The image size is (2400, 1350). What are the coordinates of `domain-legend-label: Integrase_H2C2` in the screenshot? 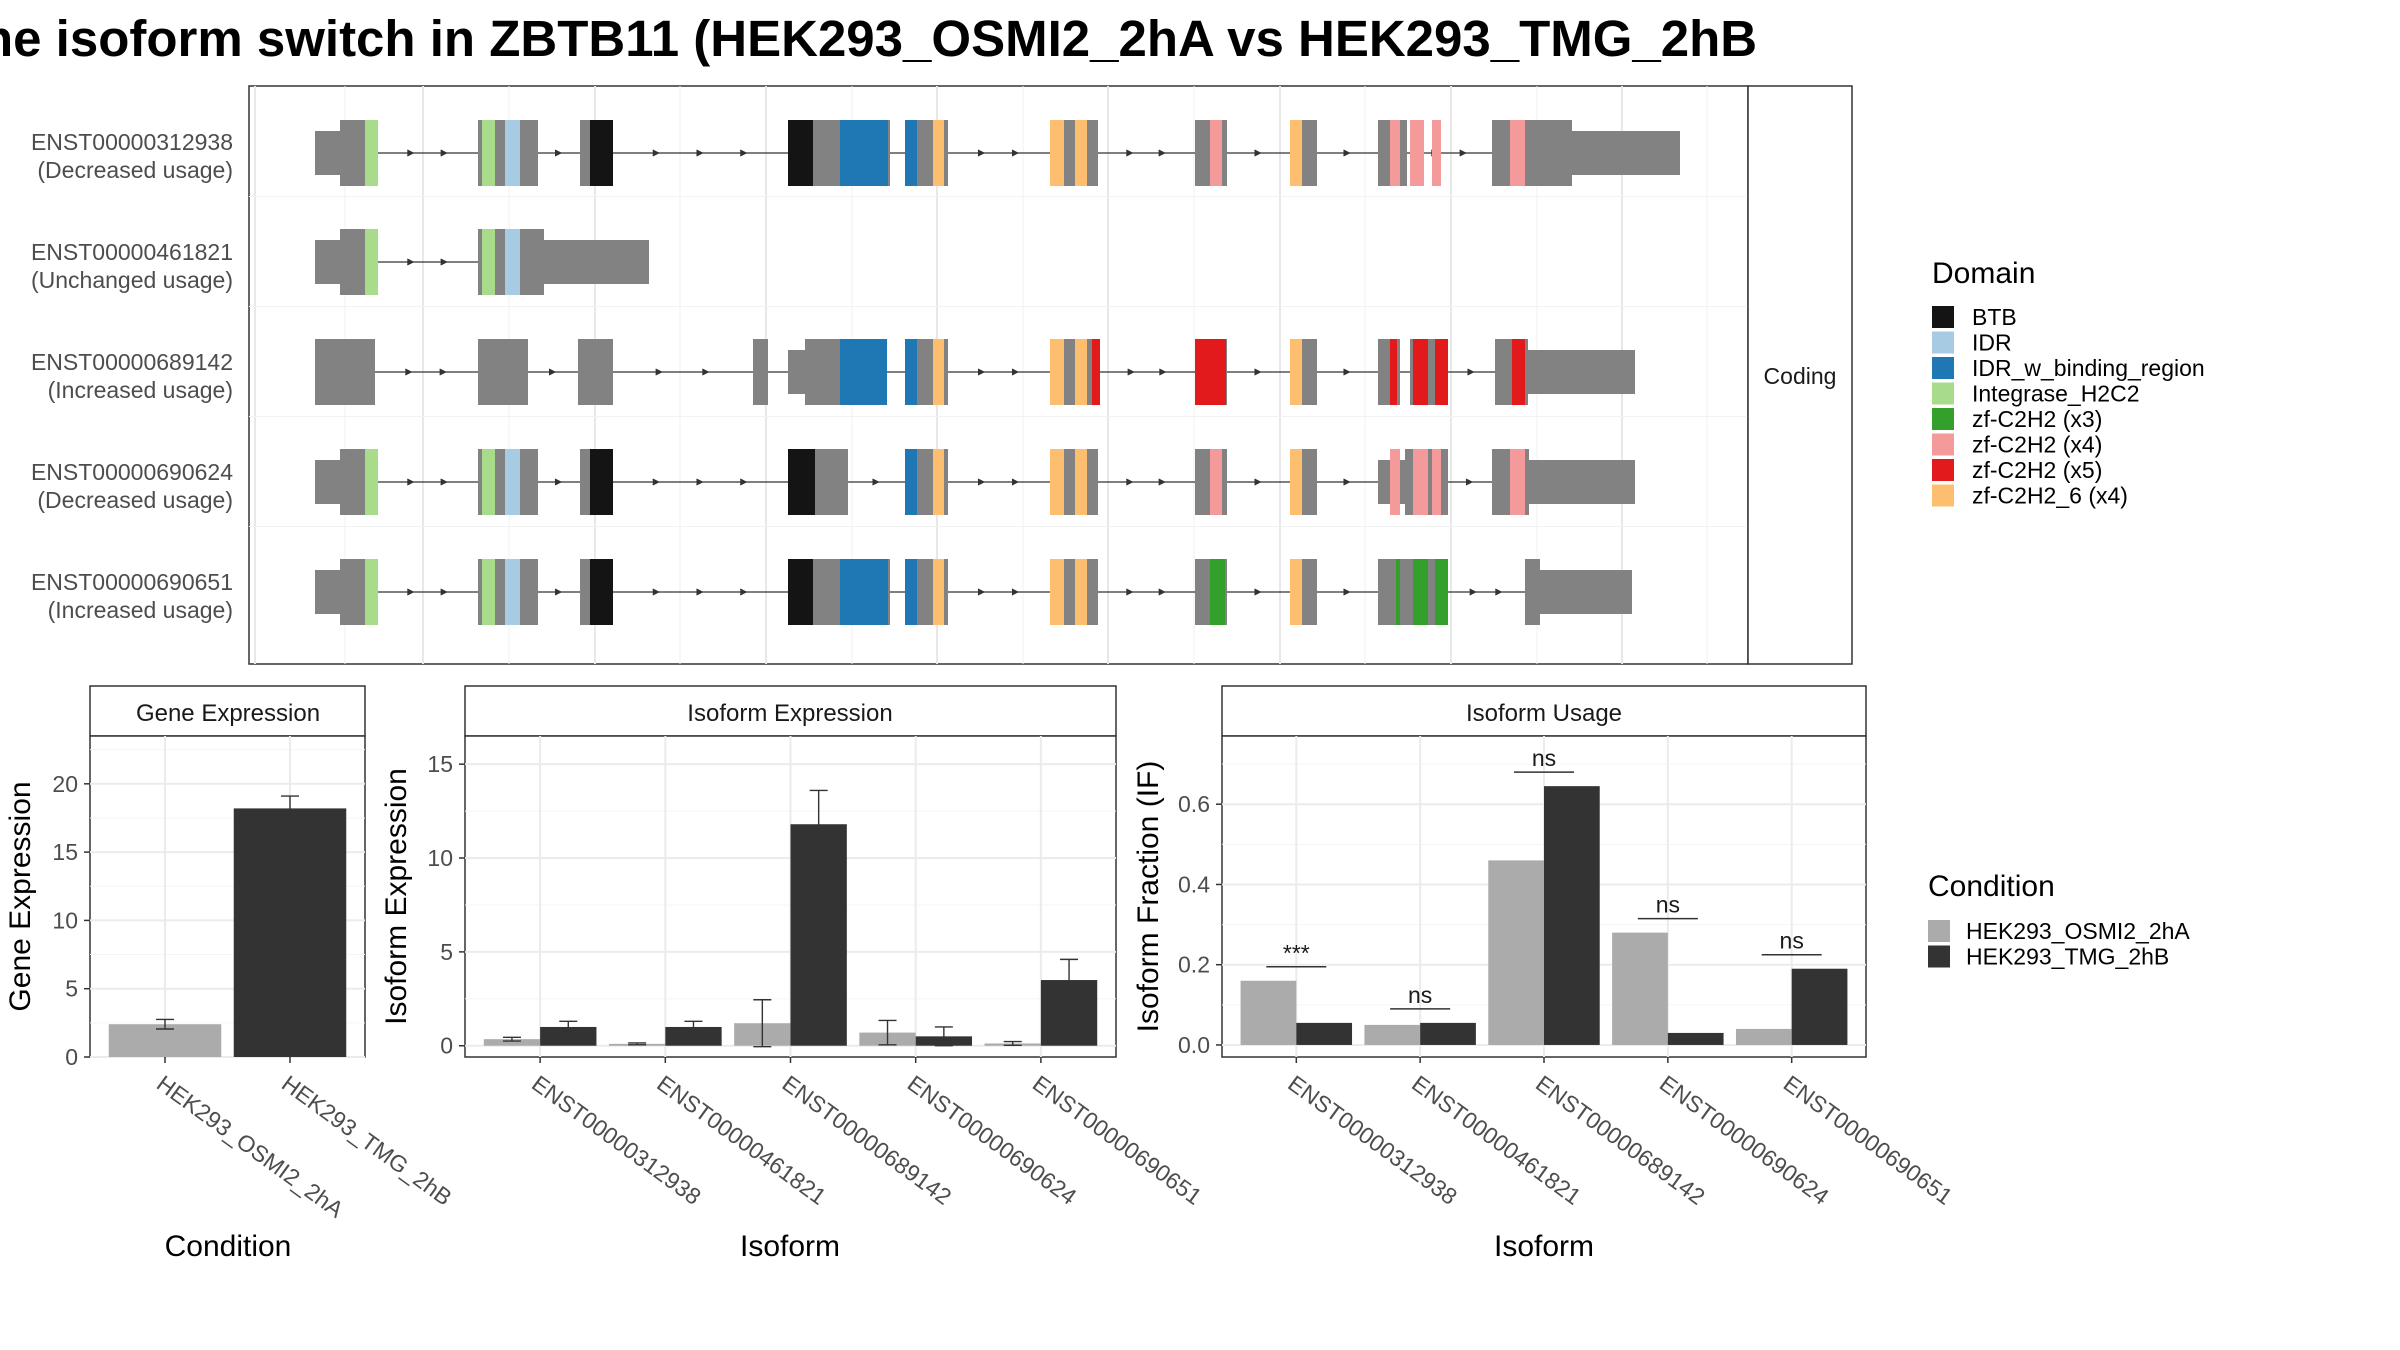 It's located at (2056, 394).